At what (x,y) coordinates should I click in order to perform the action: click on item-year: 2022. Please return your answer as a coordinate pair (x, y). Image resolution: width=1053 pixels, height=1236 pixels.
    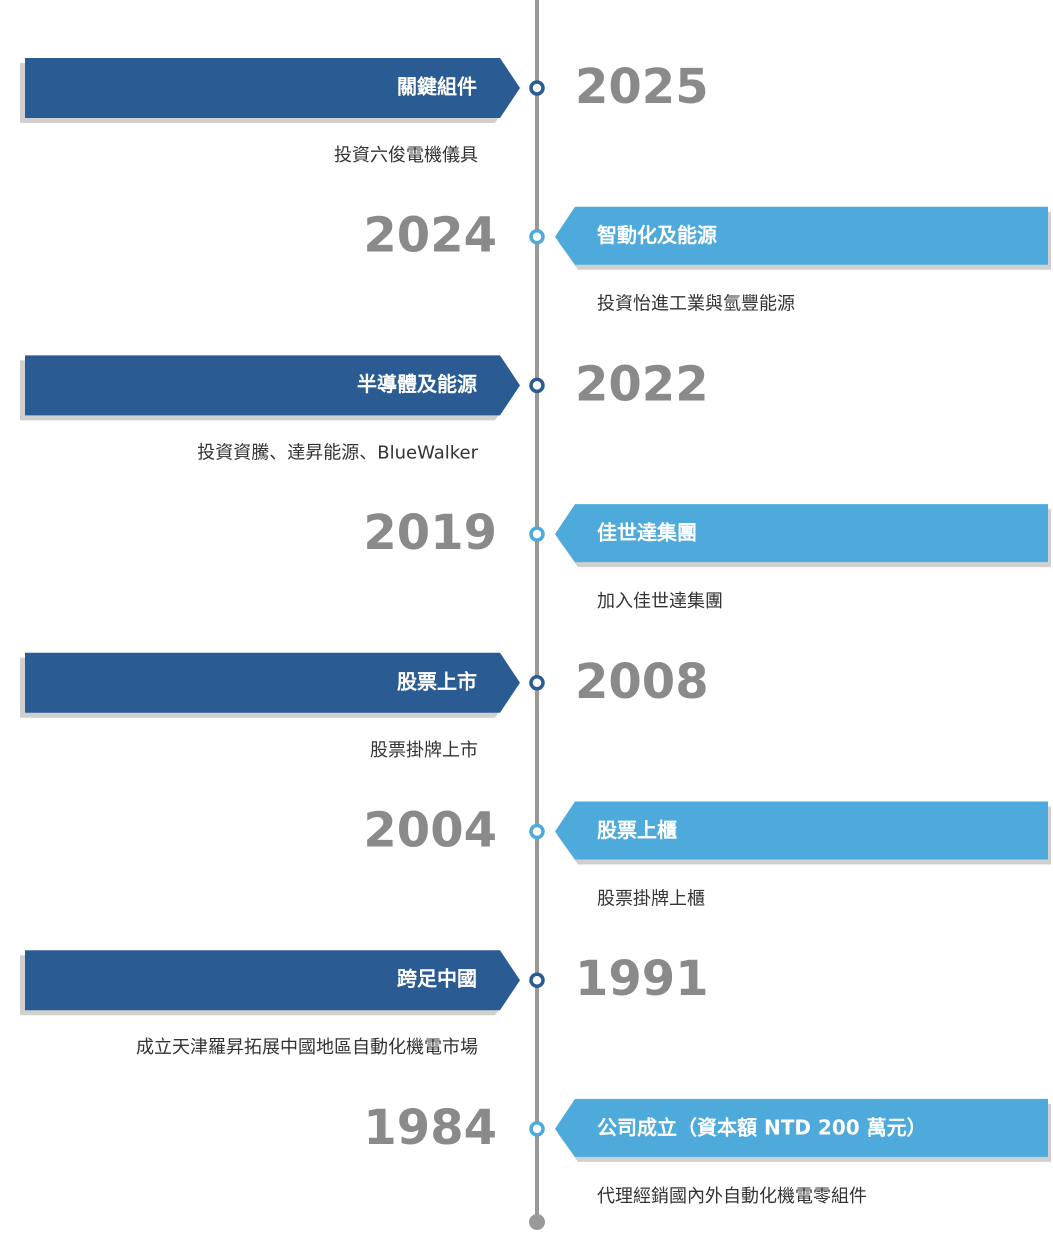
    Looking at the image, I should click on (642, 384).